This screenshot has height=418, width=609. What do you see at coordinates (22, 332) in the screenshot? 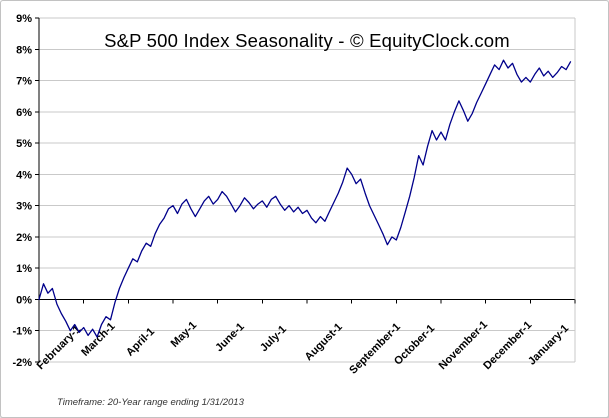
I see `y-tick-label: -1%` at bounding box center [22, 332].